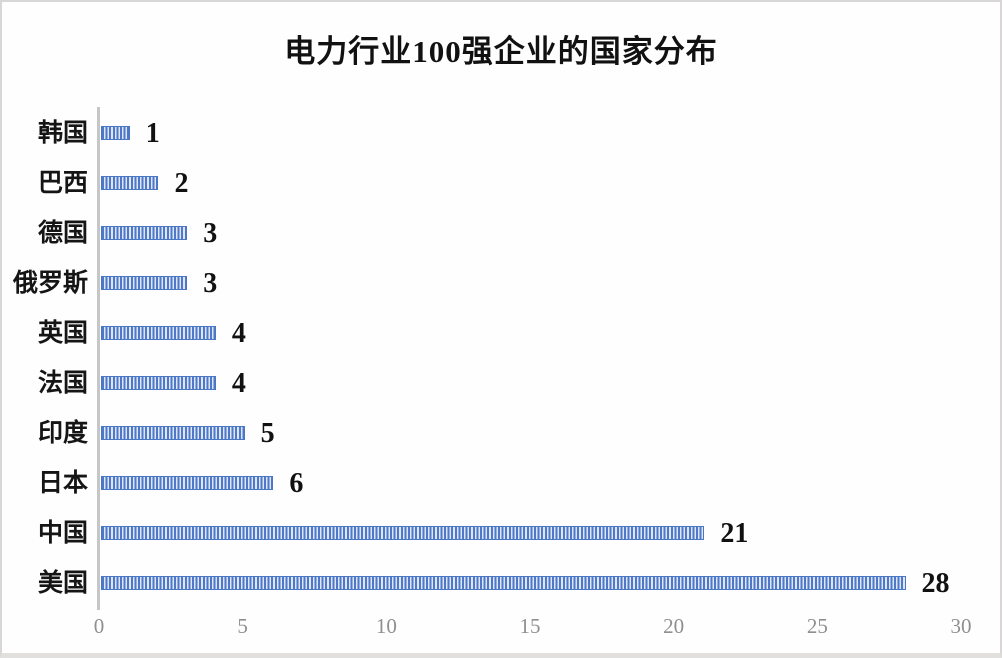 Image resolution: width=1002 pixels, height=658 pixels. Describe the element at coordinates (817, 626) in the screenshot. I see `x-tick-label: 25` at that location.